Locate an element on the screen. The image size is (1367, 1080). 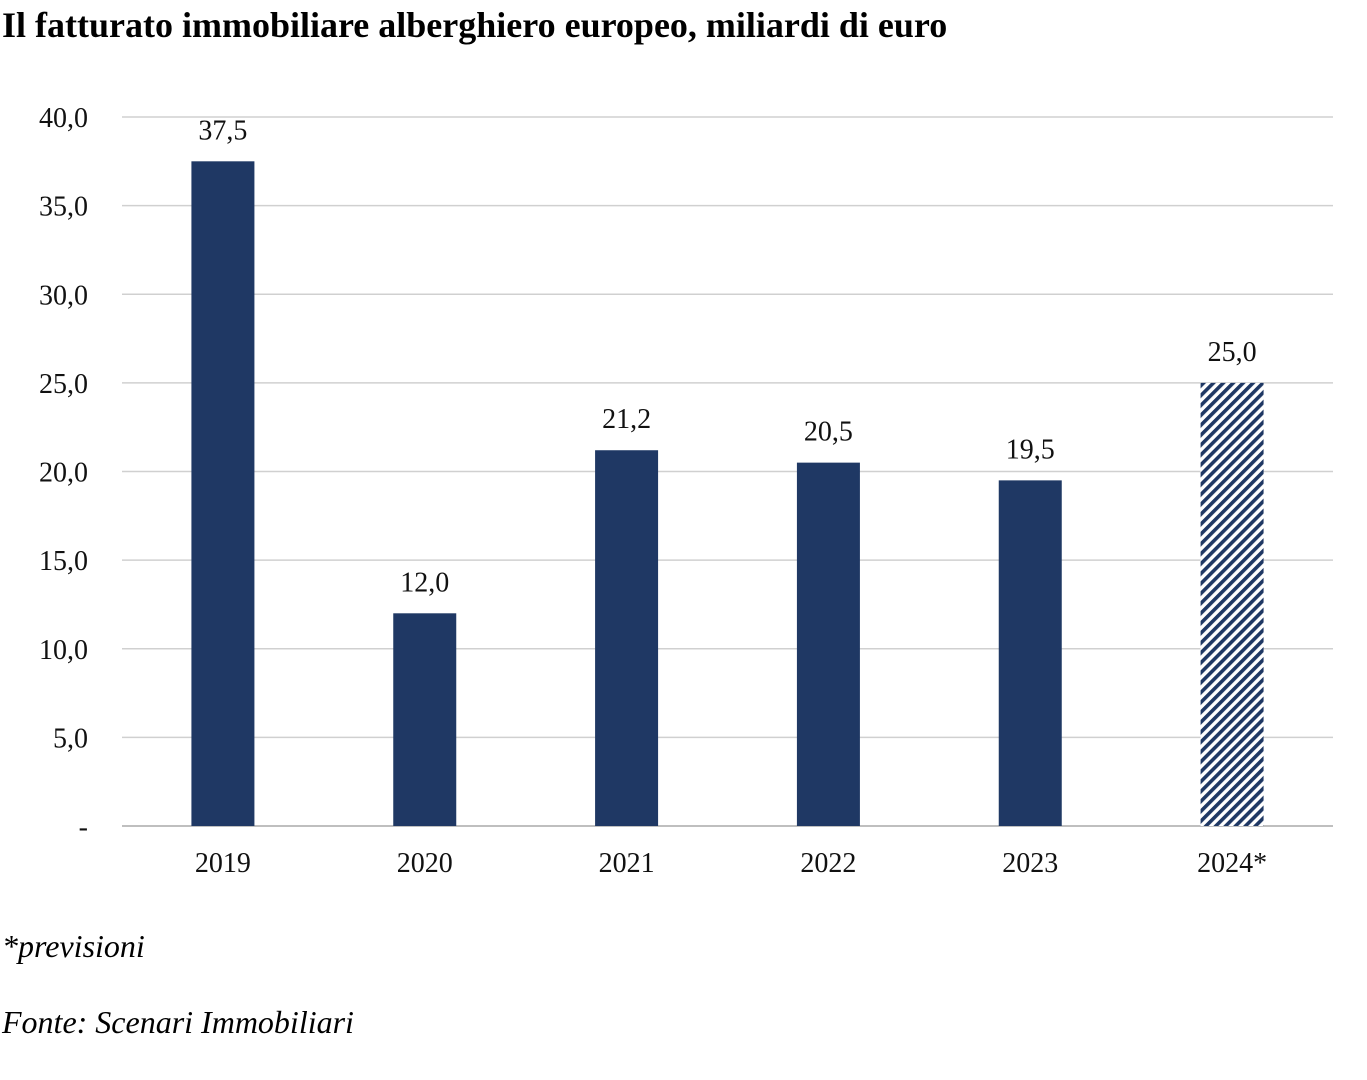
x-tick-label: 2019 is located at coordinates (223, 863).